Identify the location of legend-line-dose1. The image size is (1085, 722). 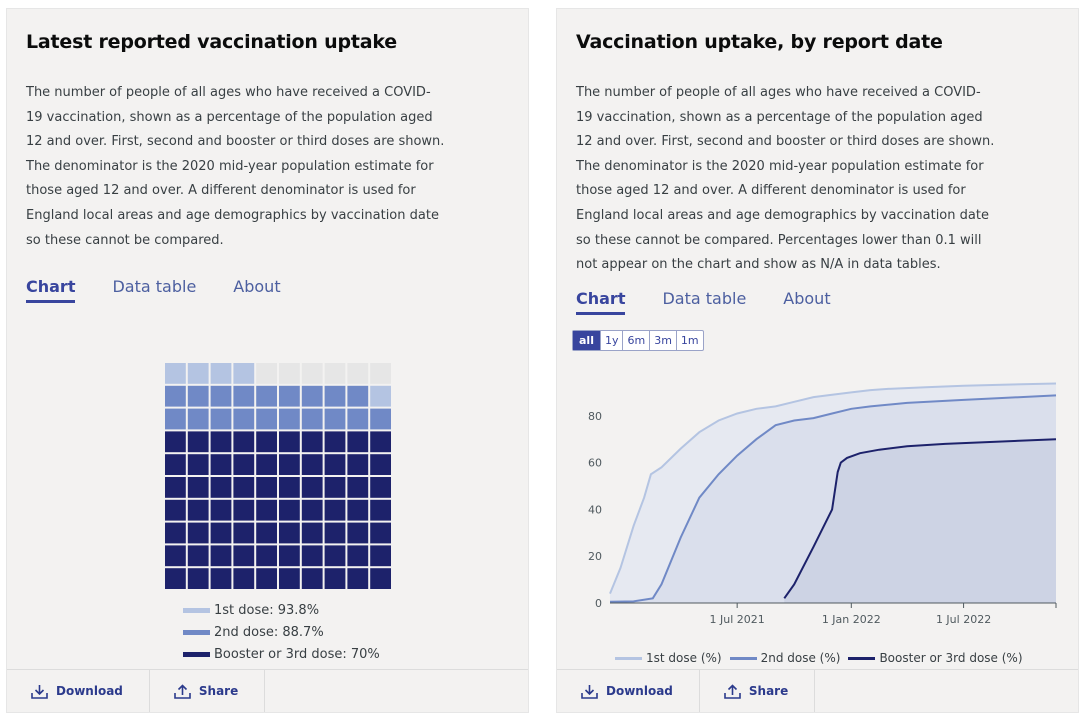
(628, 658).